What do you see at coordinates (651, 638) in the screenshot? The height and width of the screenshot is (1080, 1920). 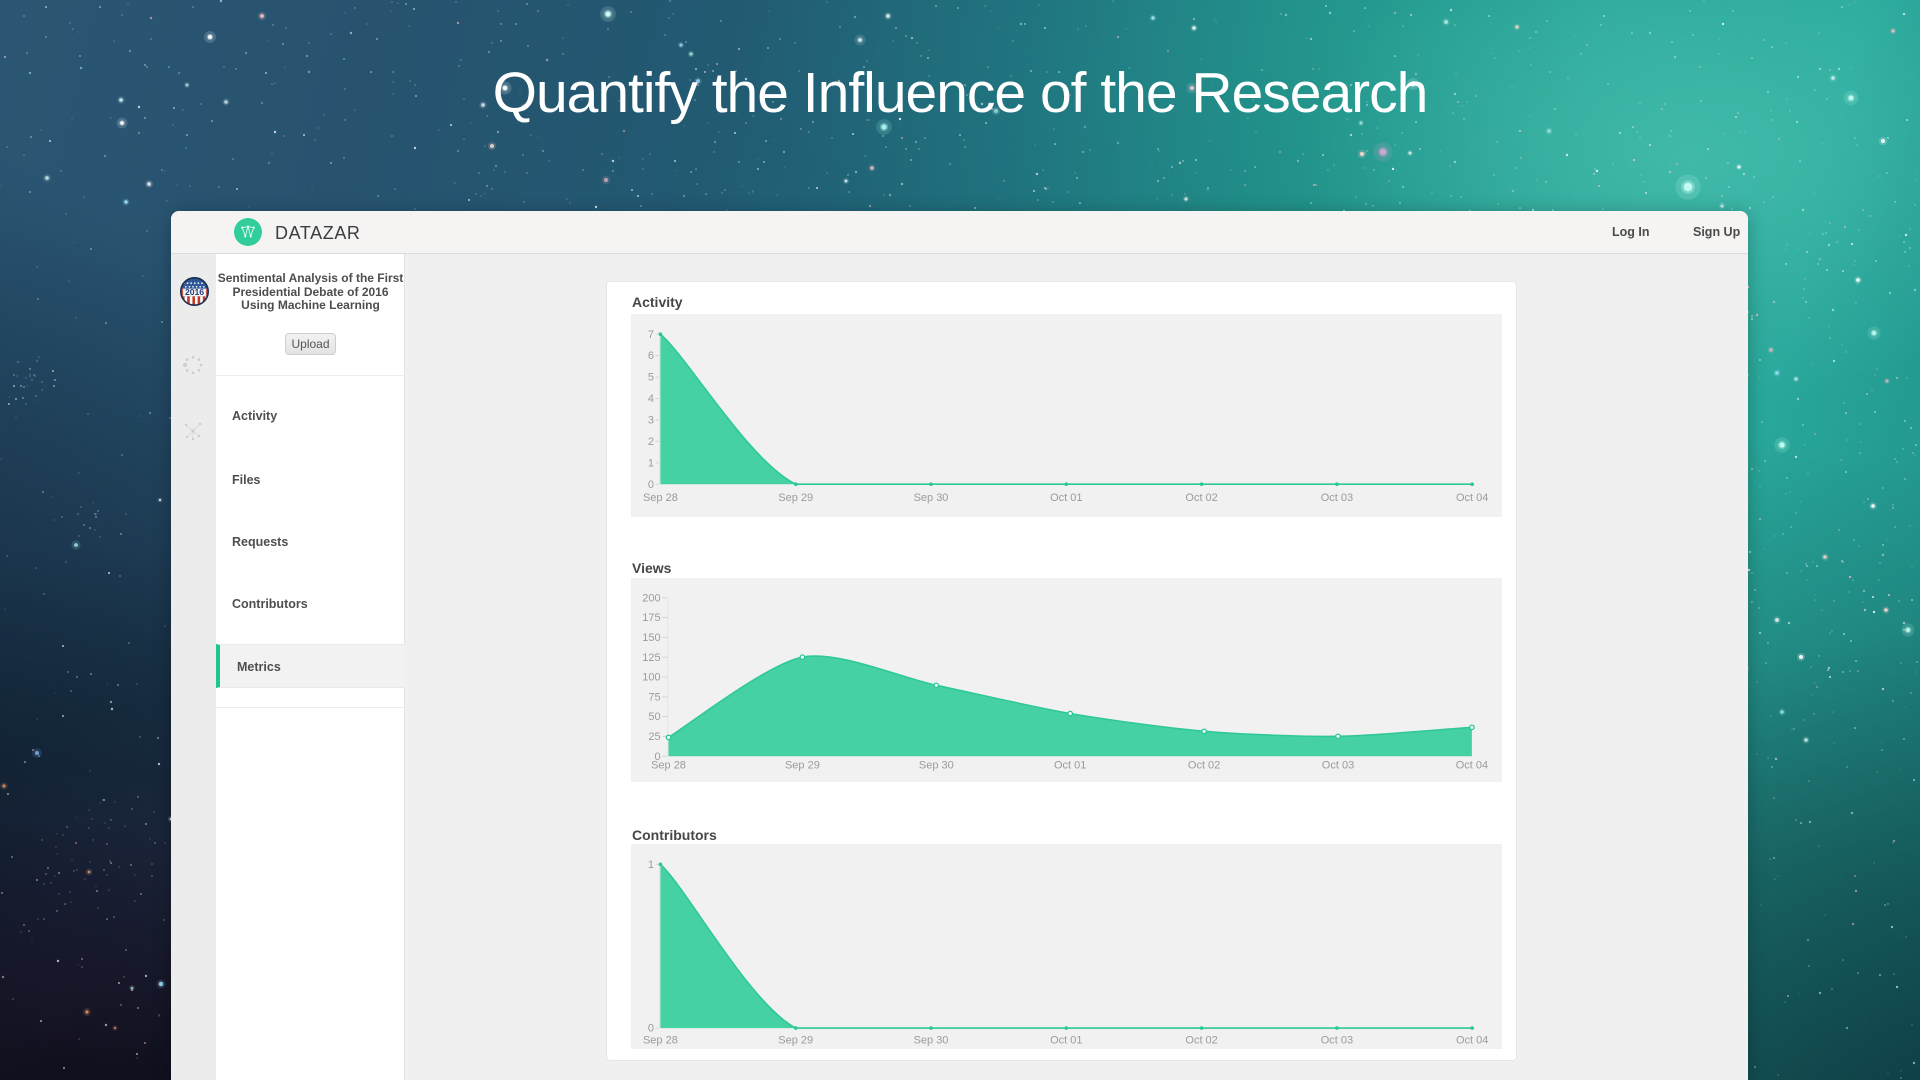 I see `svg-text: 150` at bounding box center [651, 638].